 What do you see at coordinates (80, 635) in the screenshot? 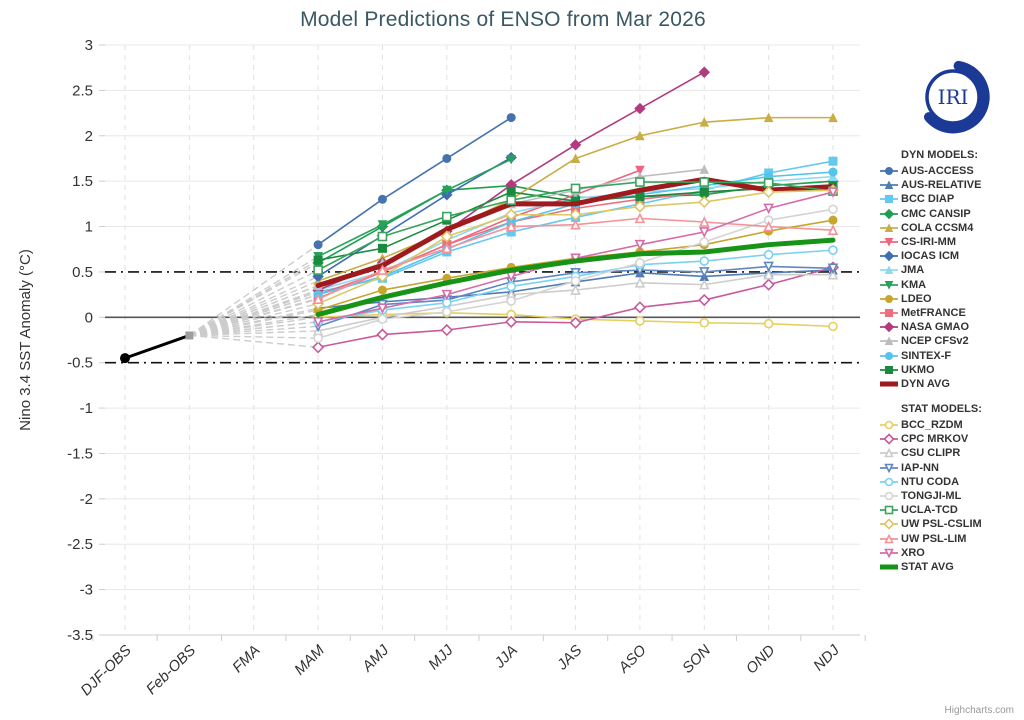
I see `y-tick-label: -3.5` at bounding box center [80, 635].